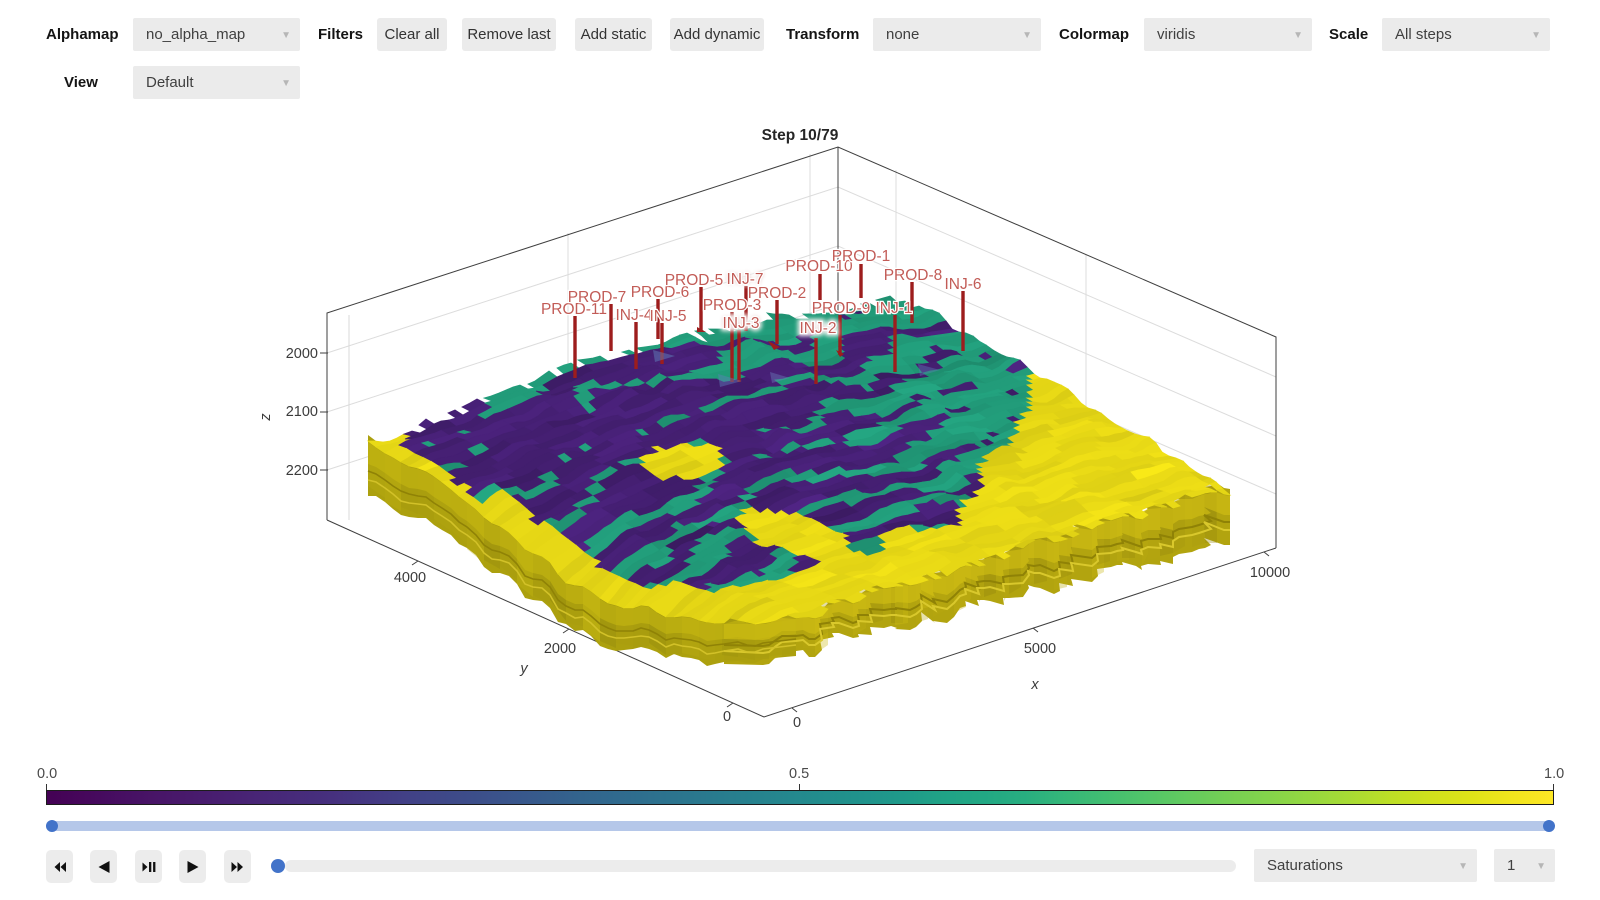 The image size is (1600, 900). I want to click on svg-text: INJ-5, so click(667, 316).